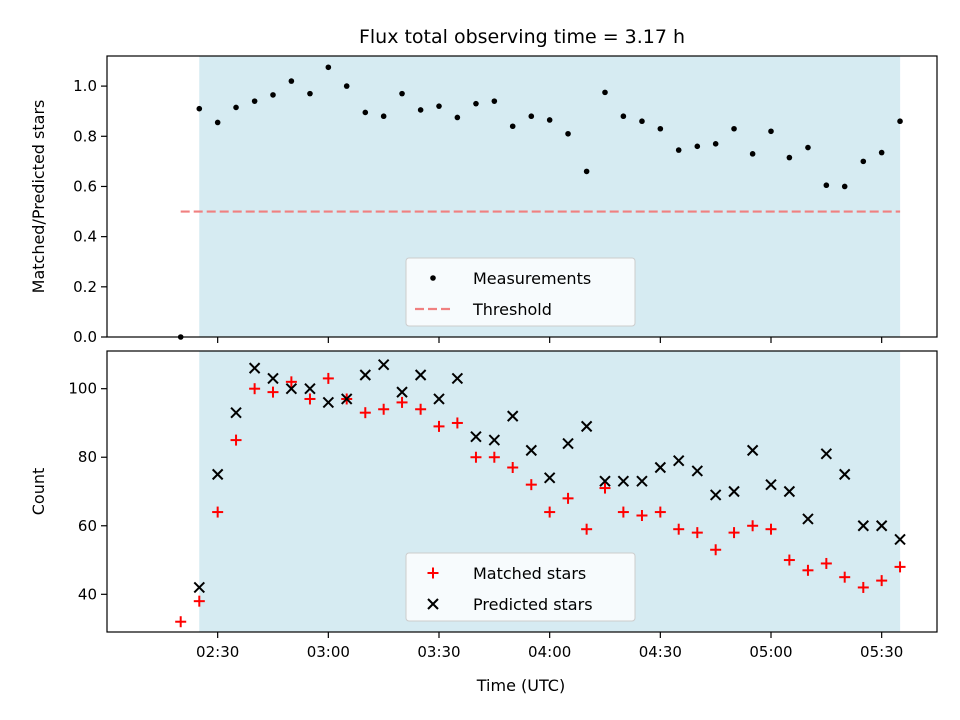  I want to click on y-tick-label: 40, so click(87, 594).